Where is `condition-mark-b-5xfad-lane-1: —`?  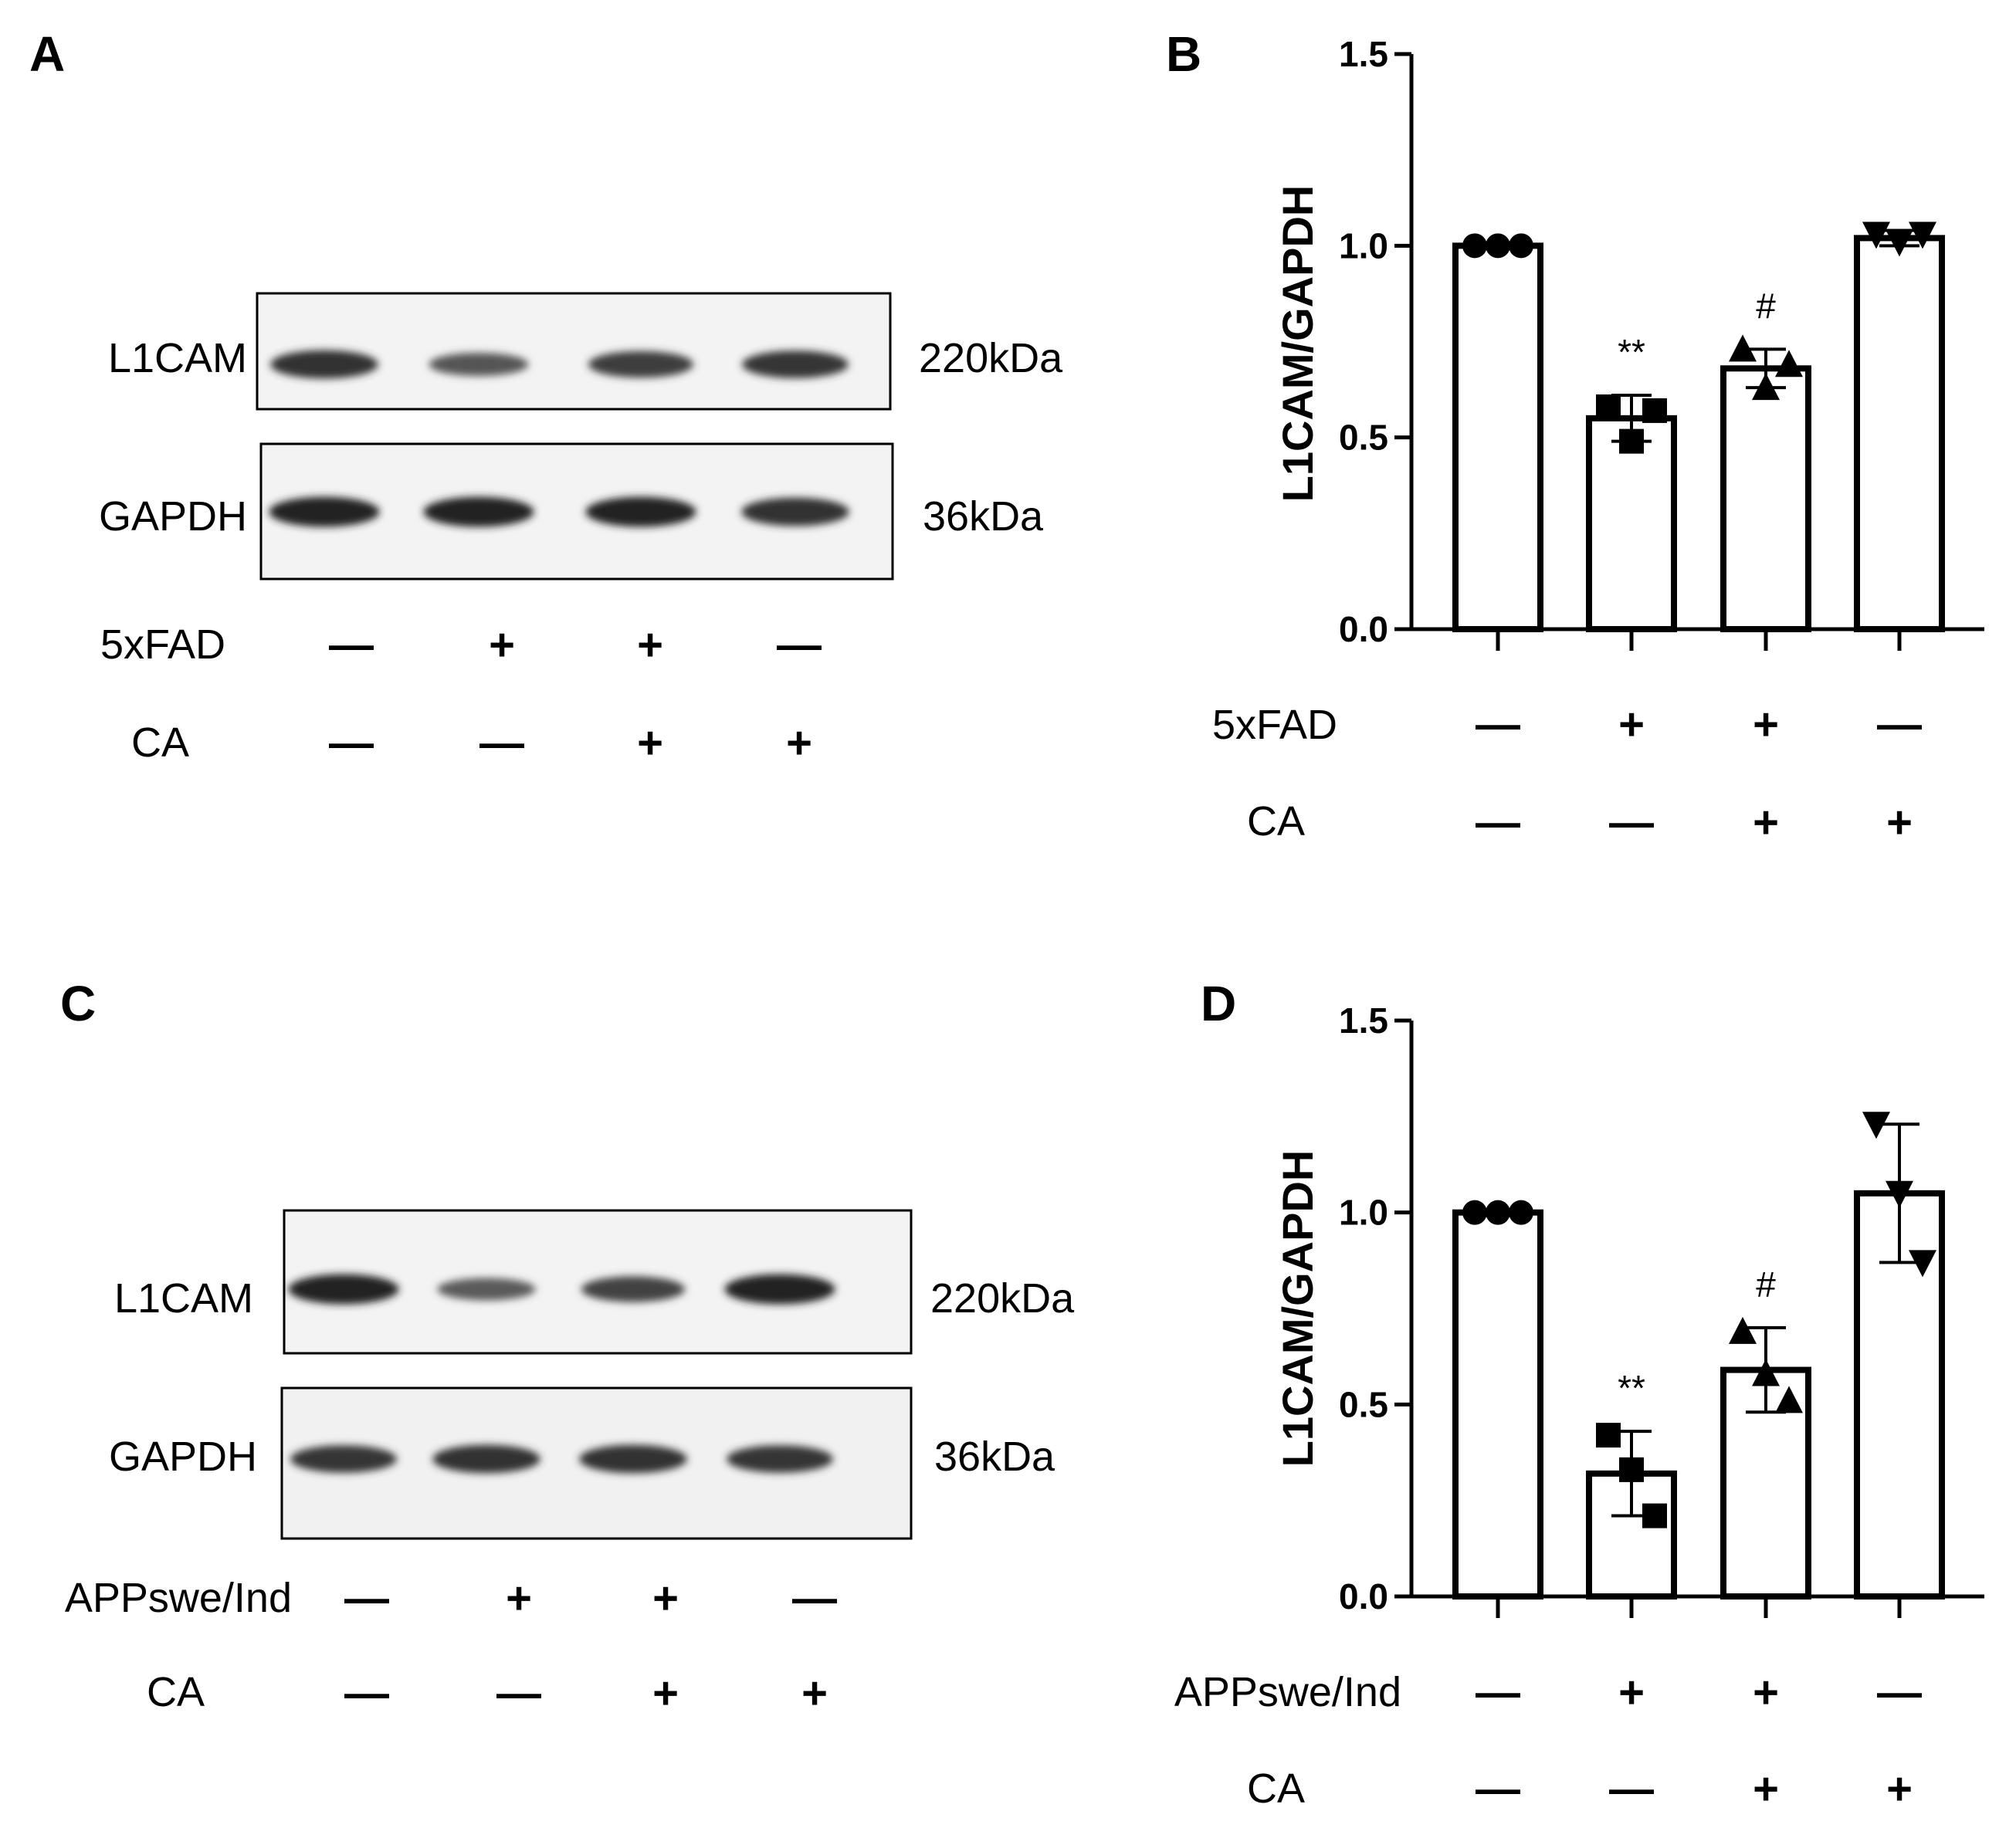 condition-mark-b-5xfad-lane-1: — is located at coordinates (1498, 724).